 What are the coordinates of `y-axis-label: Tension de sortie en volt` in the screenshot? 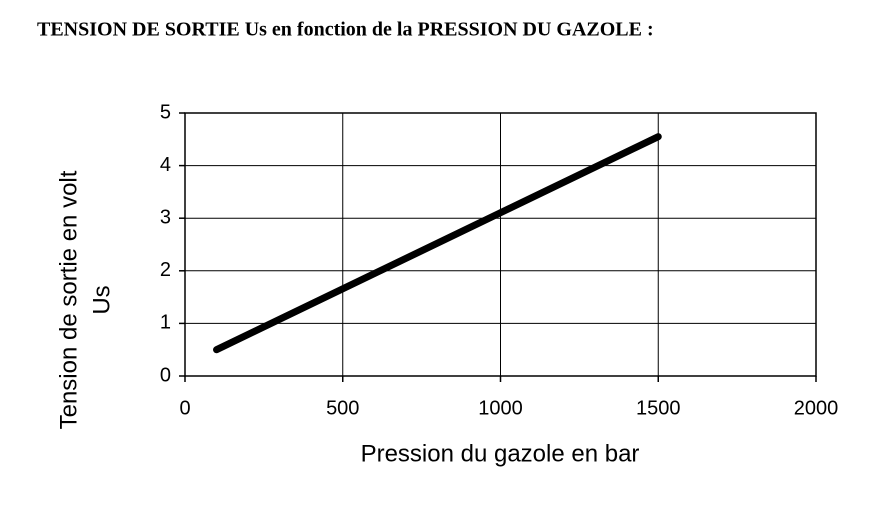 It's located at (68, 299).